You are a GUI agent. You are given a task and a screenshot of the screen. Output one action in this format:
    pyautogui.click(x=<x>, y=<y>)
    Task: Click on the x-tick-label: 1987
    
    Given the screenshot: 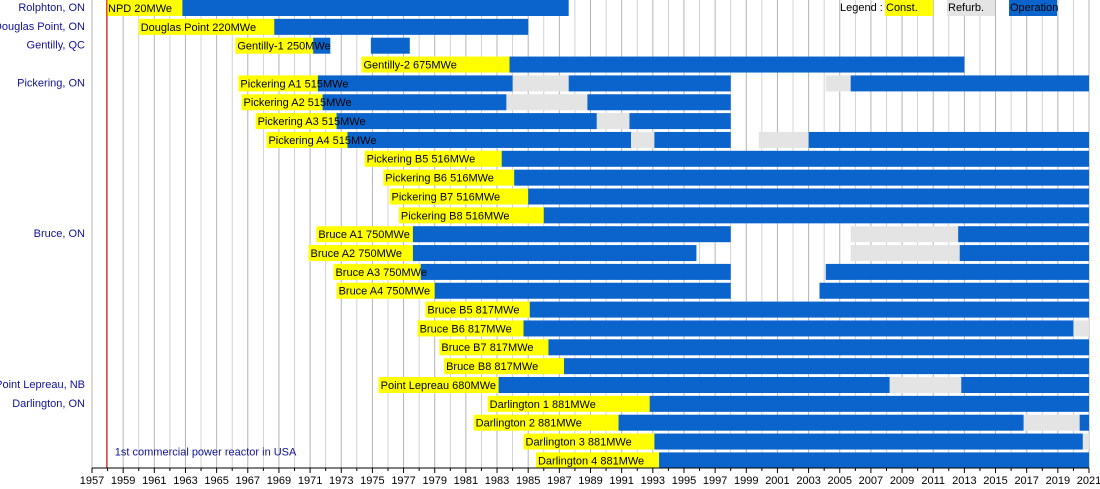 What is the action you would take?
    pyautogui.click(x=559, y=481)
    